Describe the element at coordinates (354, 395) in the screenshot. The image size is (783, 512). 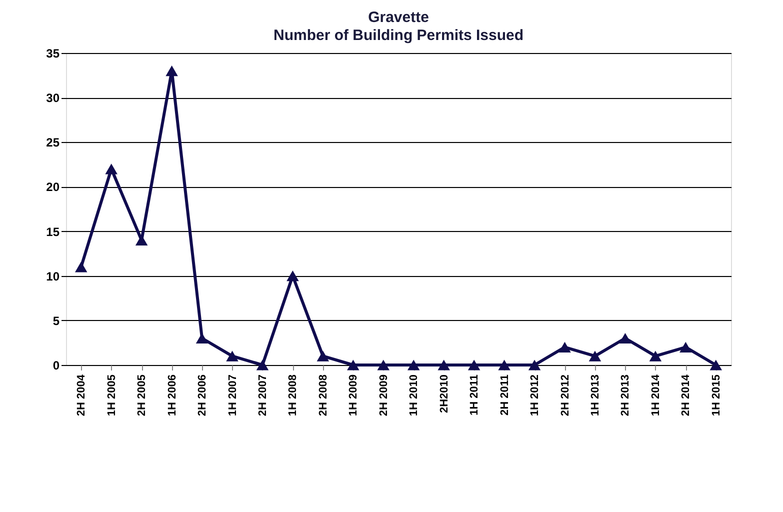
I see `x-tick-label: 1H 2009` at that location.